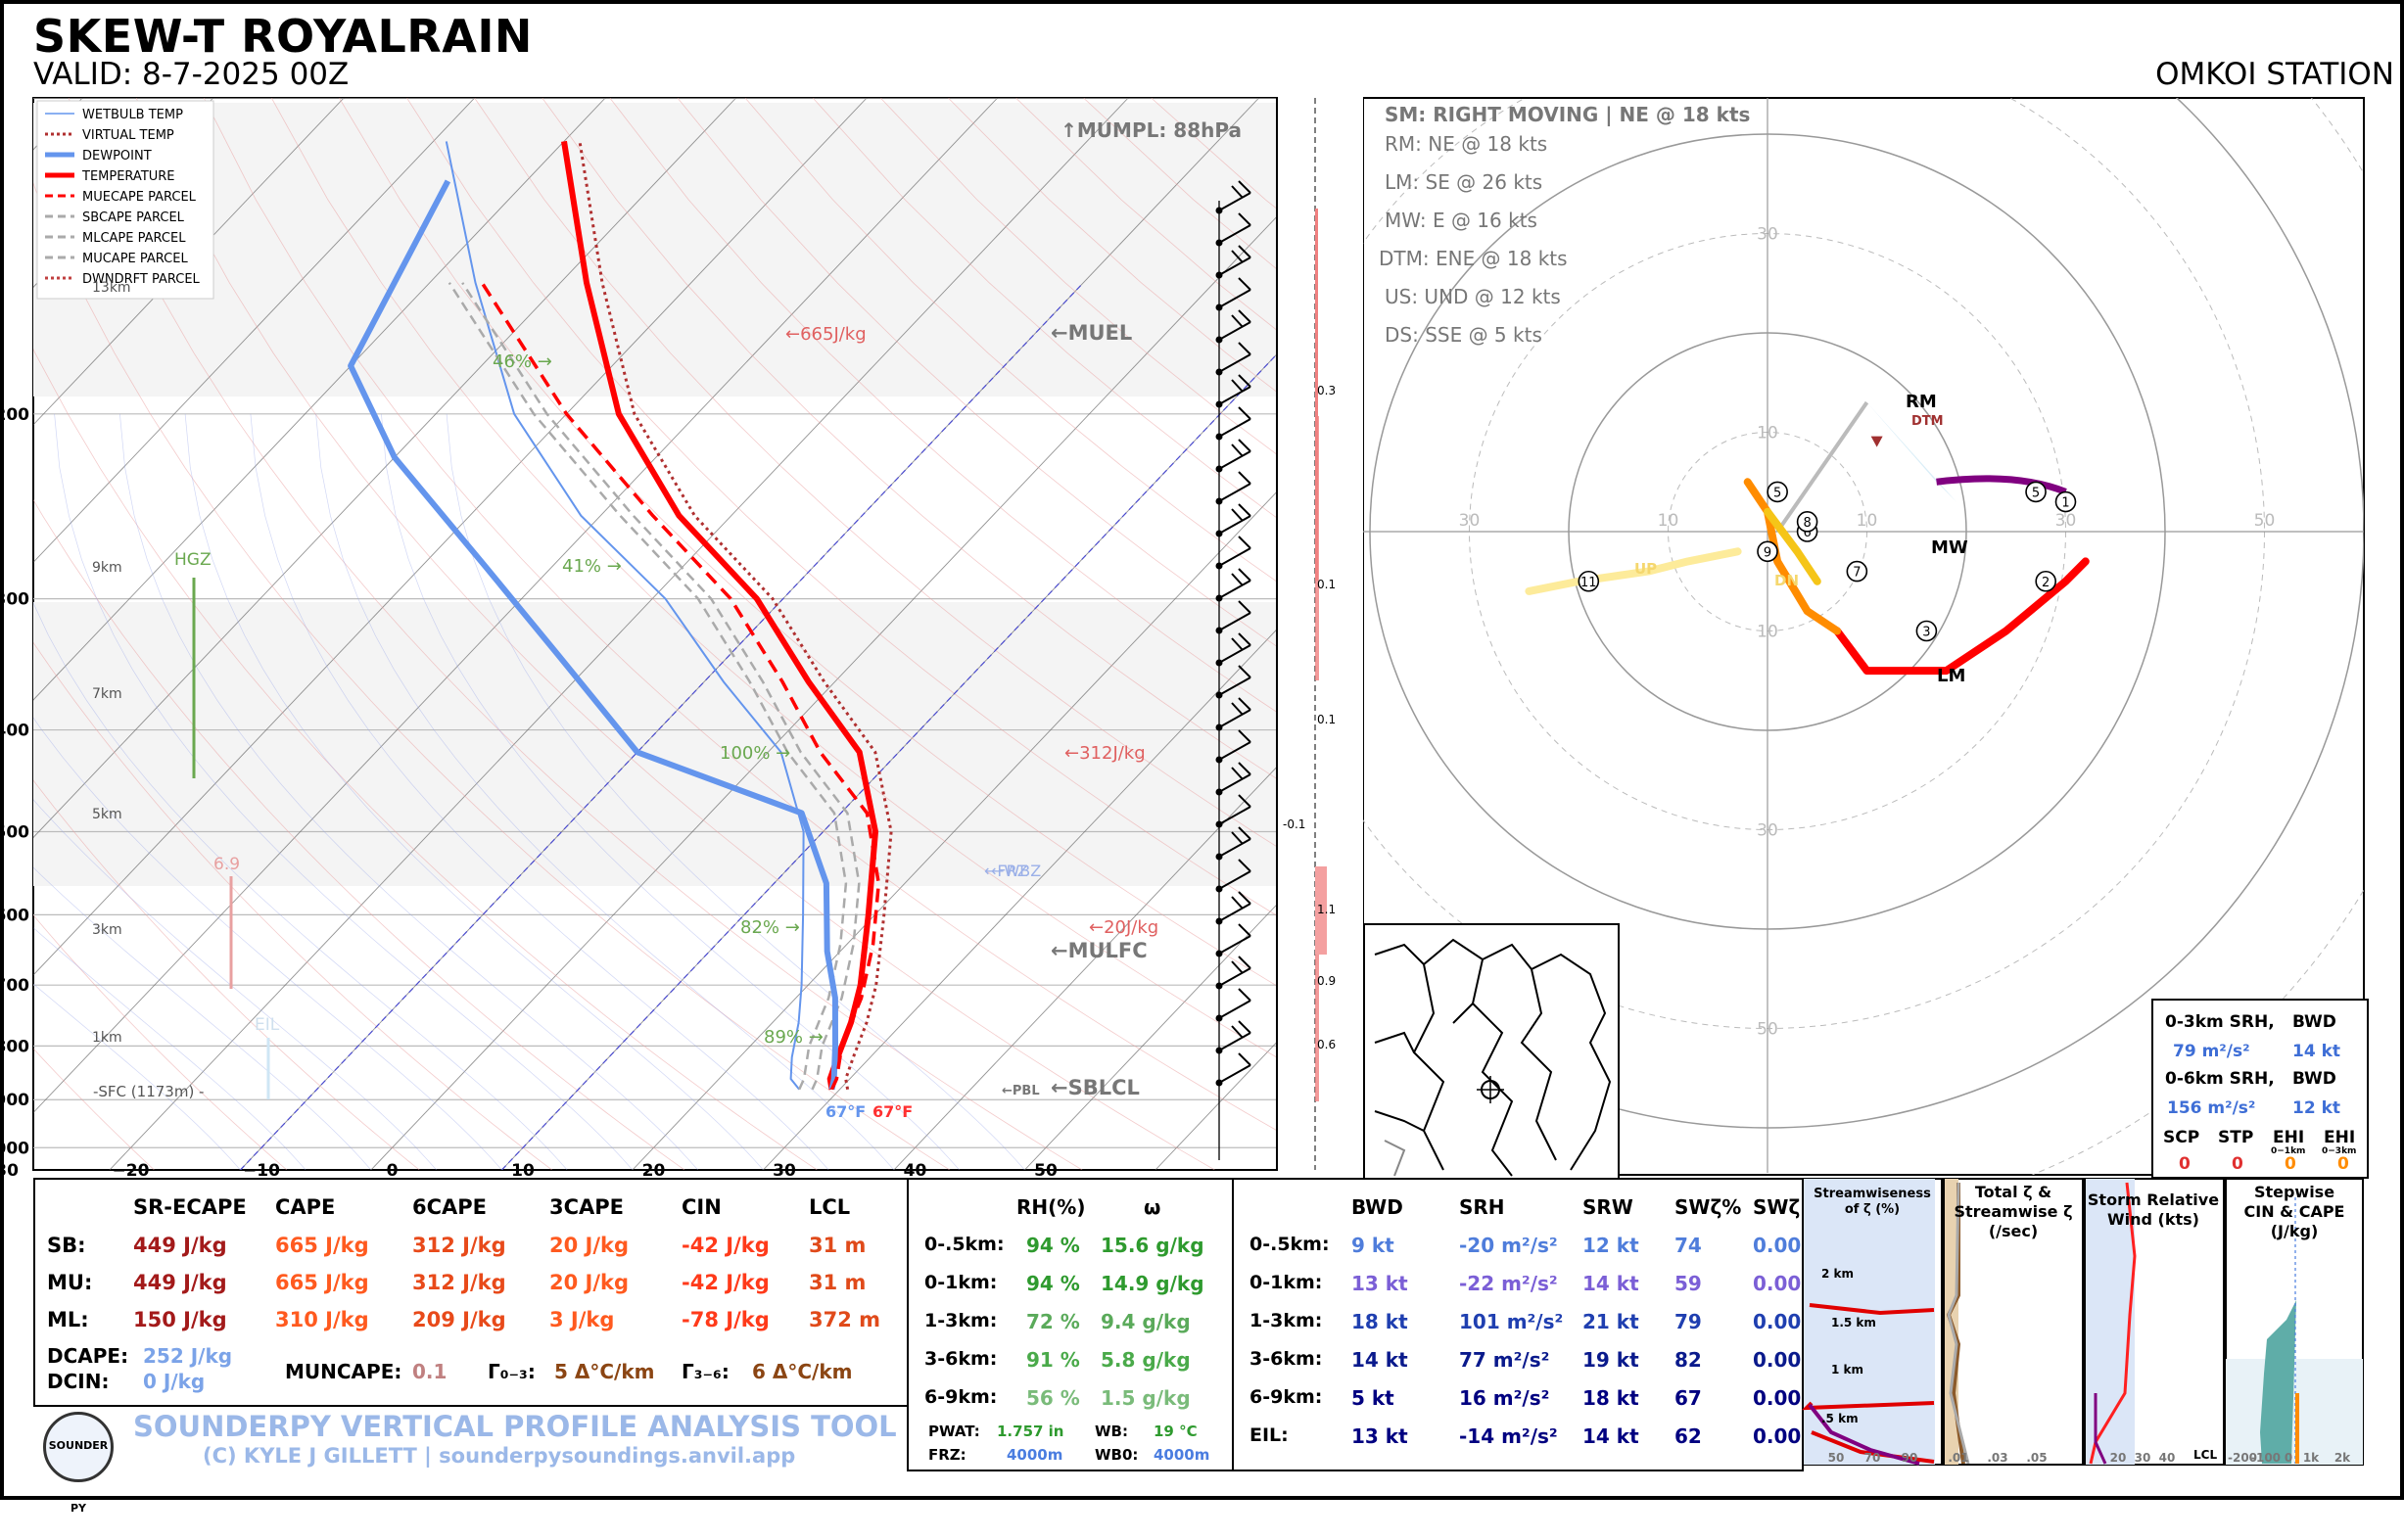  Describe the element at coordinates (1926, 633) in the screenshot. I see `height-marker-label: 3` at that location.